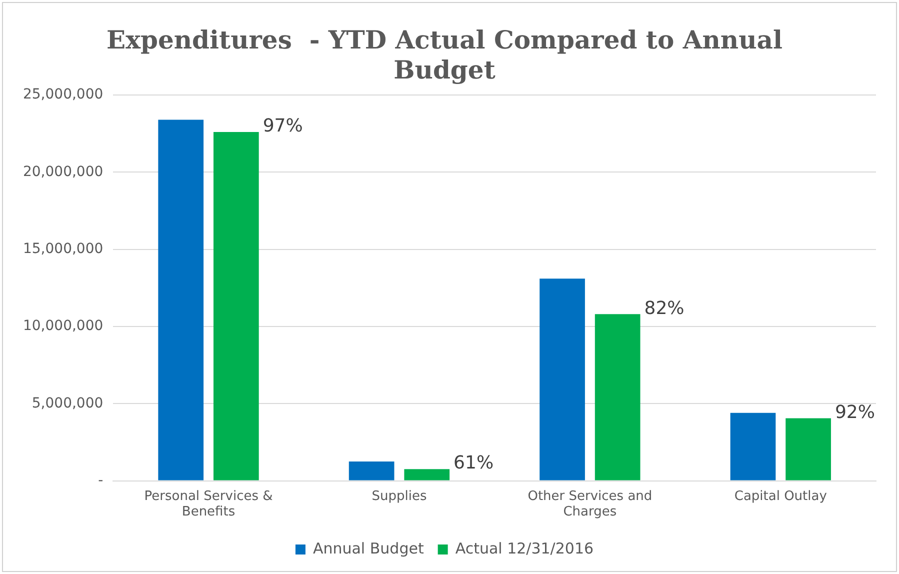 This screenshot has height=574, width=899. What do you see at coordinates (399, 496) in the screenshot?
I see `x-tick-label: Supplies` at bounding box center [399, 496].